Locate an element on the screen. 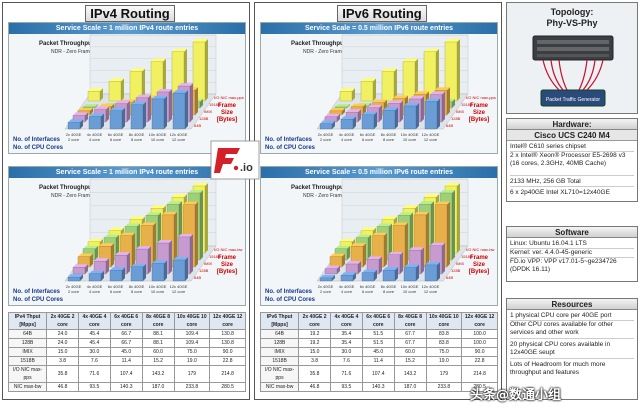 This screenshot has width=640, height=407. tick-label: 2x 40GE is located at coordinates (74, 134).